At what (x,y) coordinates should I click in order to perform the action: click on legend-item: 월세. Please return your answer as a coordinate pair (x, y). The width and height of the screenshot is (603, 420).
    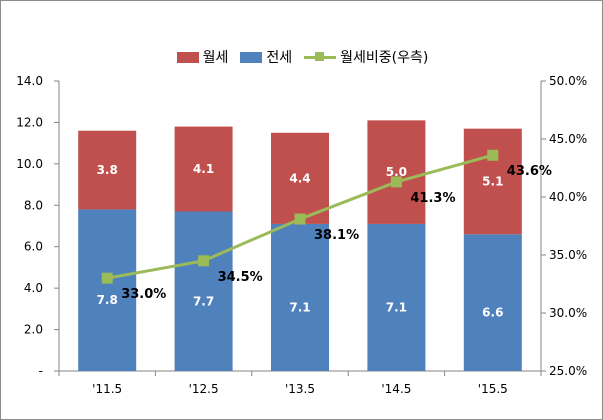
    Looking at the image, I should click on (202, 57).